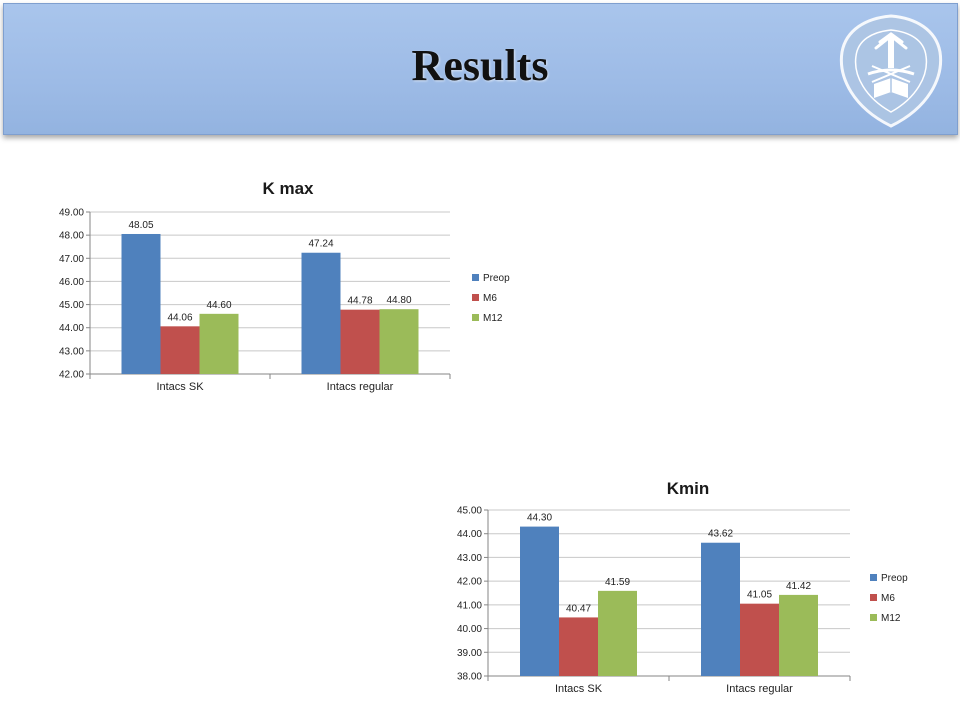 This screenshot has height=720, width=960. What do you see at coordinates (469, 653) in the screenshot?
I see `y-tick-label: 39.00` at bounding box center [469, 653].